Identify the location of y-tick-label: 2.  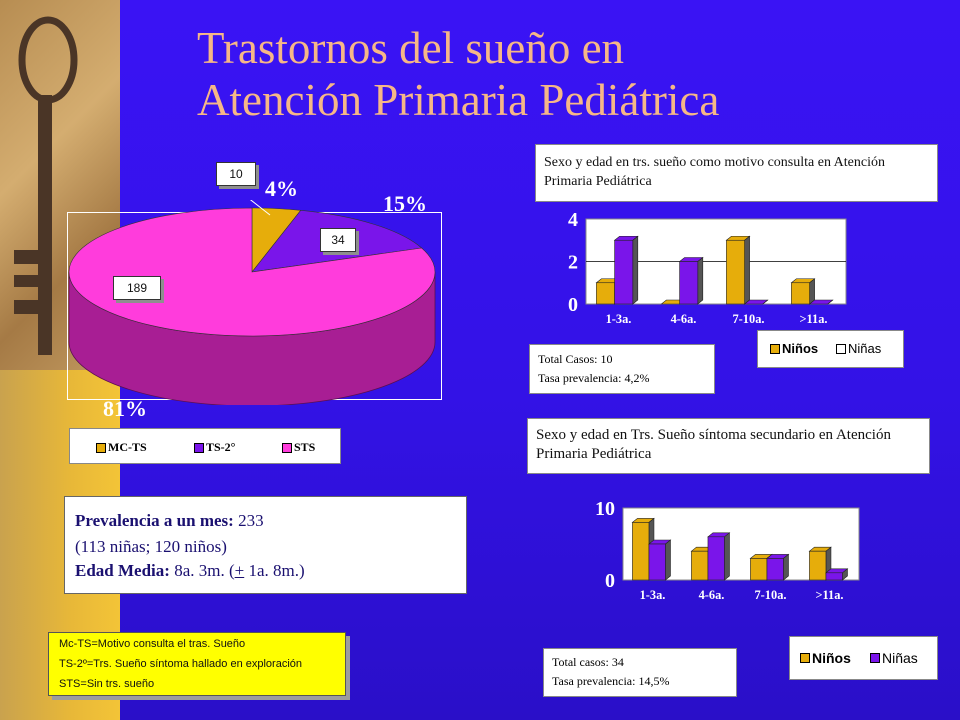
(573, 263).